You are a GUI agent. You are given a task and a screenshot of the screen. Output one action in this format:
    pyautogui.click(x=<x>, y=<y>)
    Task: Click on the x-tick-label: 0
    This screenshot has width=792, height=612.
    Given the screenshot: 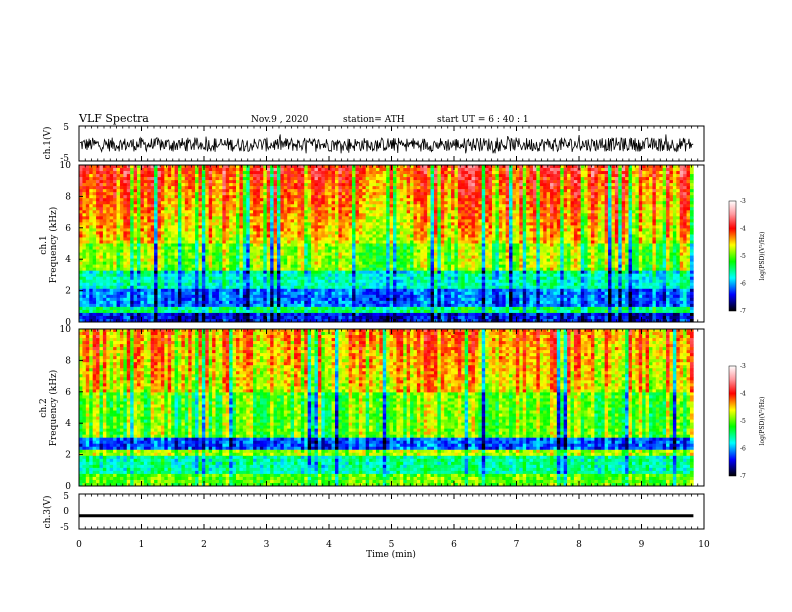 What is the action you would take?
    pyautogui.click(x=79, y=545)
    